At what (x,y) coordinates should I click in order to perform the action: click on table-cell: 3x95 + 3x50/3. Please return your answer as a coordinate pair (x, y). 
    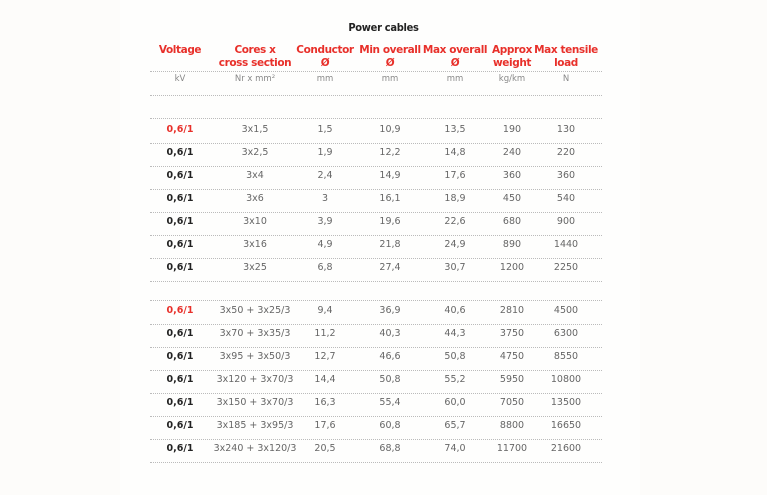
    Looking at the image, I should click on (255, 356).